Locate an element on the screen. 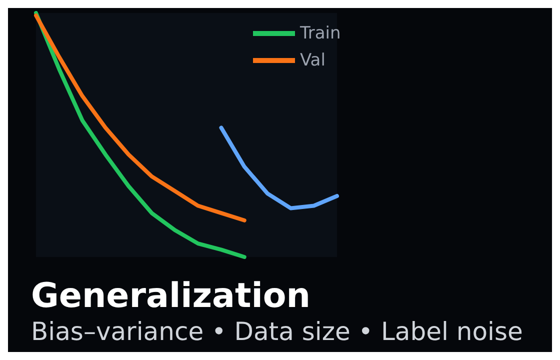 The image size is (560, 360). legend-label: Val is located at coordinates (313, 60).